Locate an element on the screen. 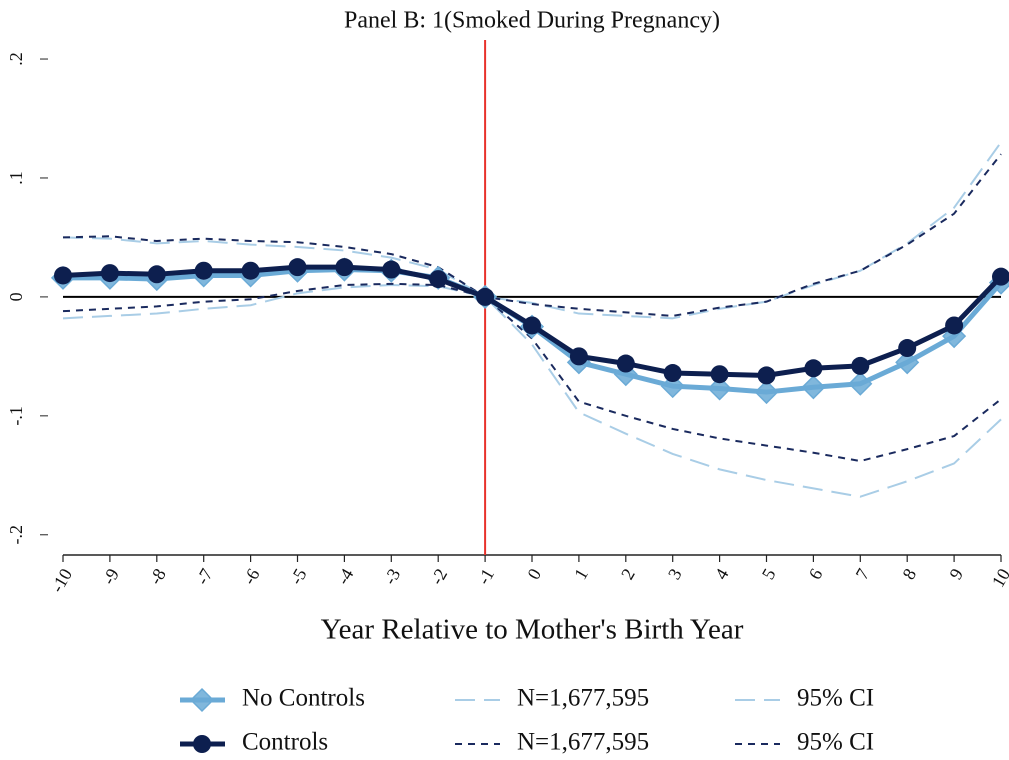  x-tick-label: -2 is located at coordinates (438, 576).